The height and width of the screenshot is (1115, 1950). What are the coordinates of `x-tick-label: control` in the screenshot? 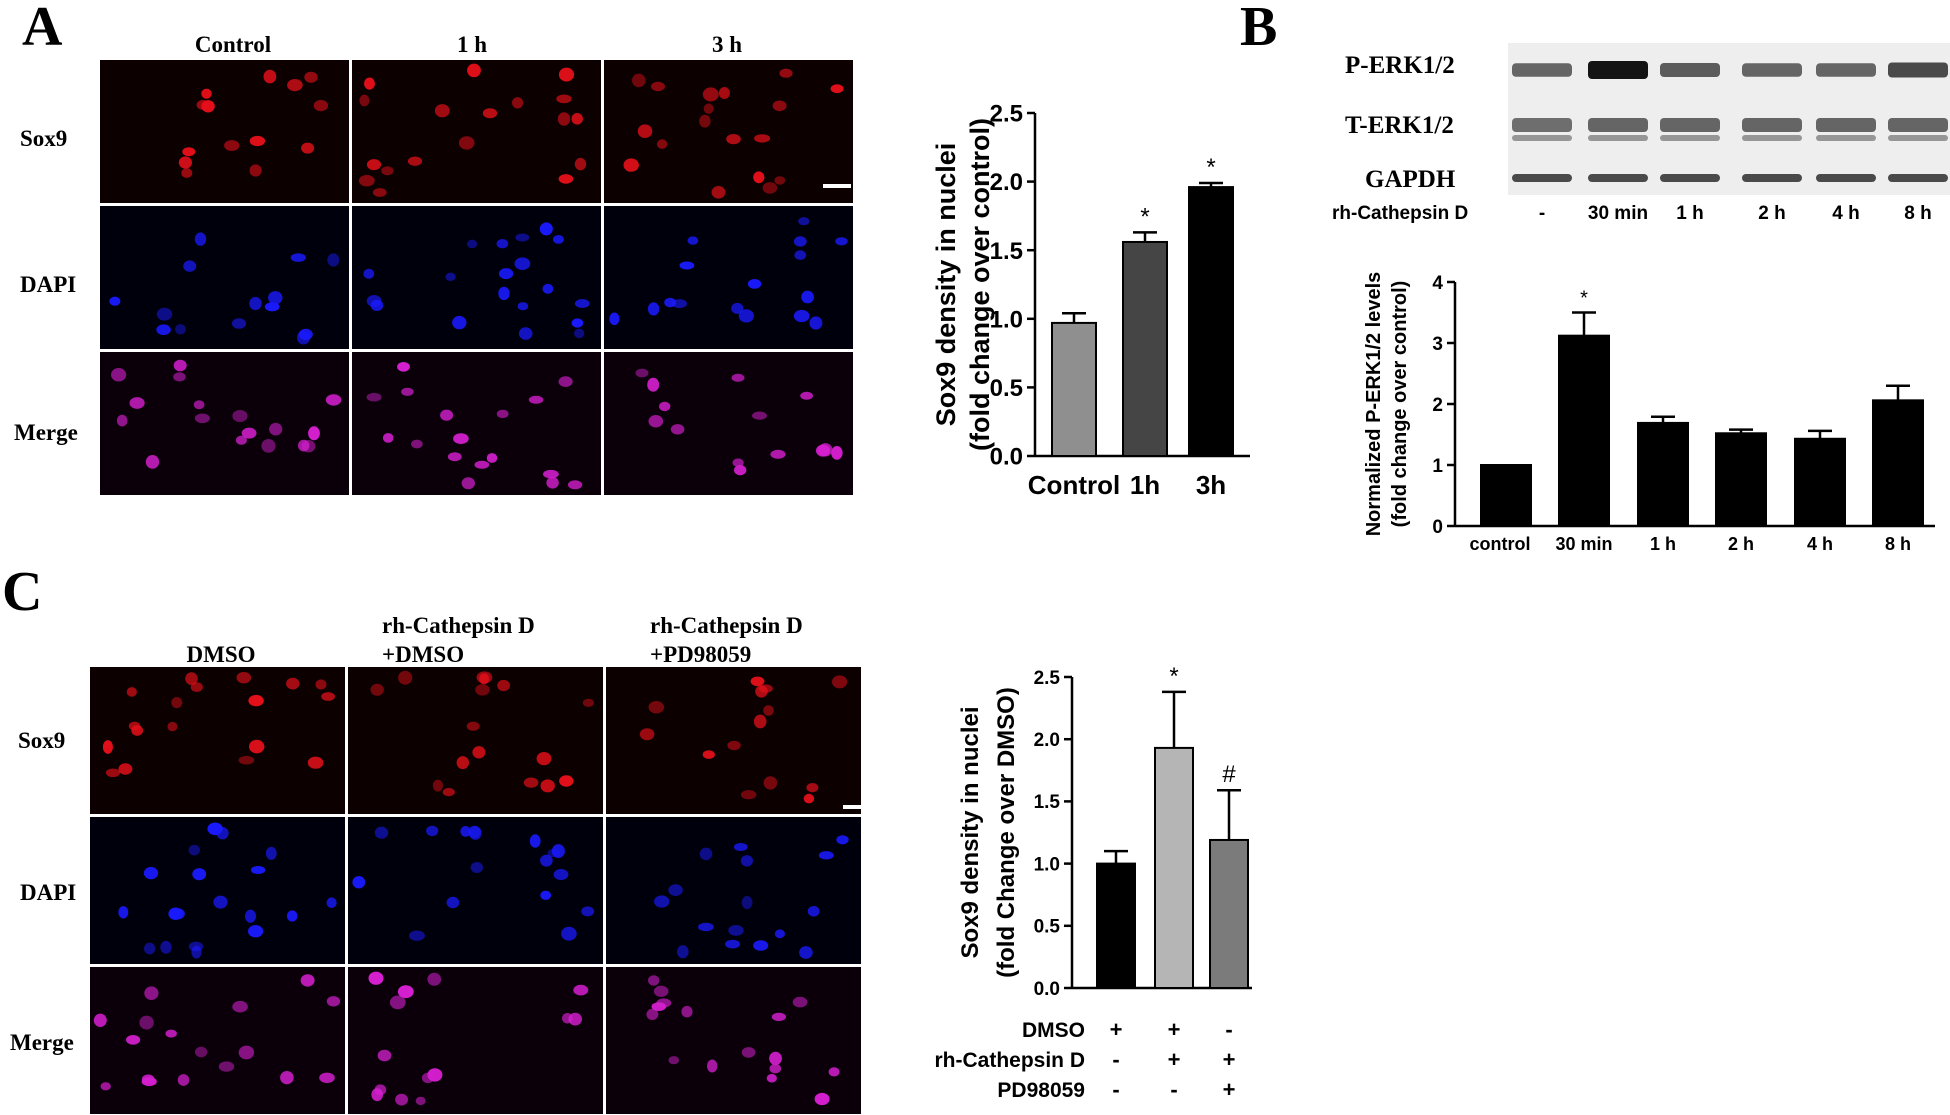 It's located at (1500, 544).